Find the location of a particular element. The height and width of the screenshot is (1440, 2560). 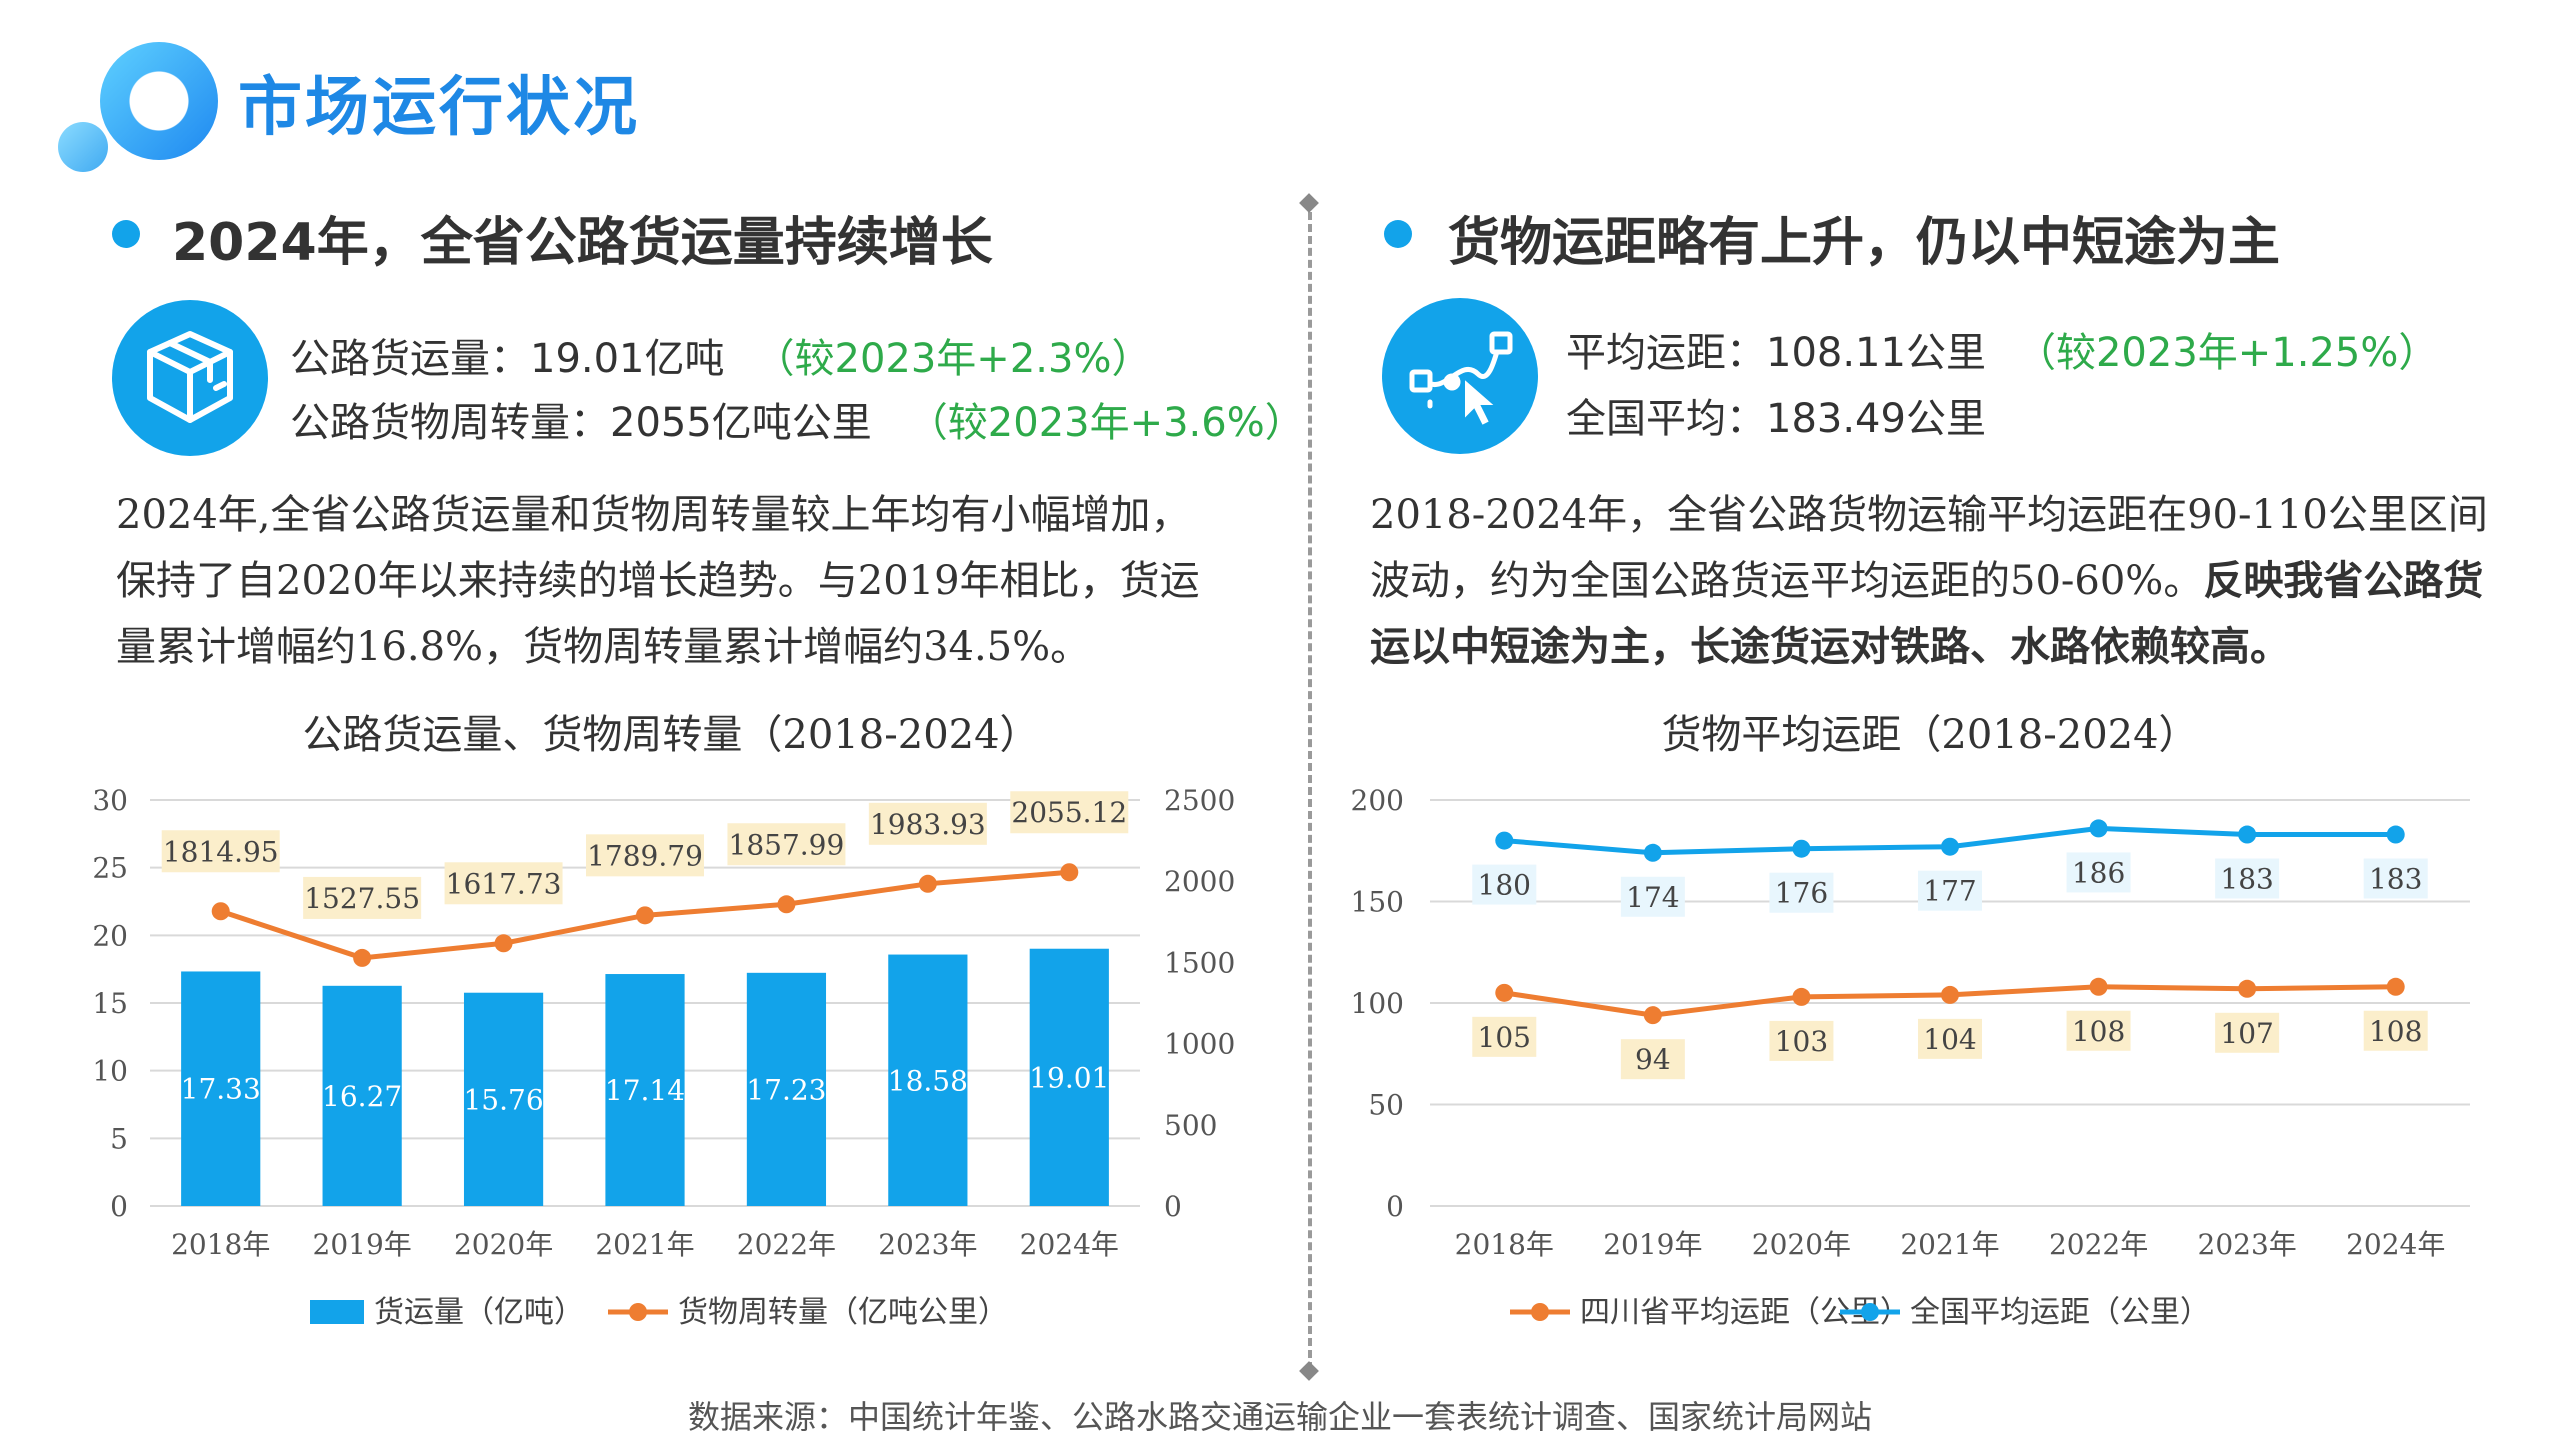

line-data-label: 94 is located at coordinates (1653, 1059).